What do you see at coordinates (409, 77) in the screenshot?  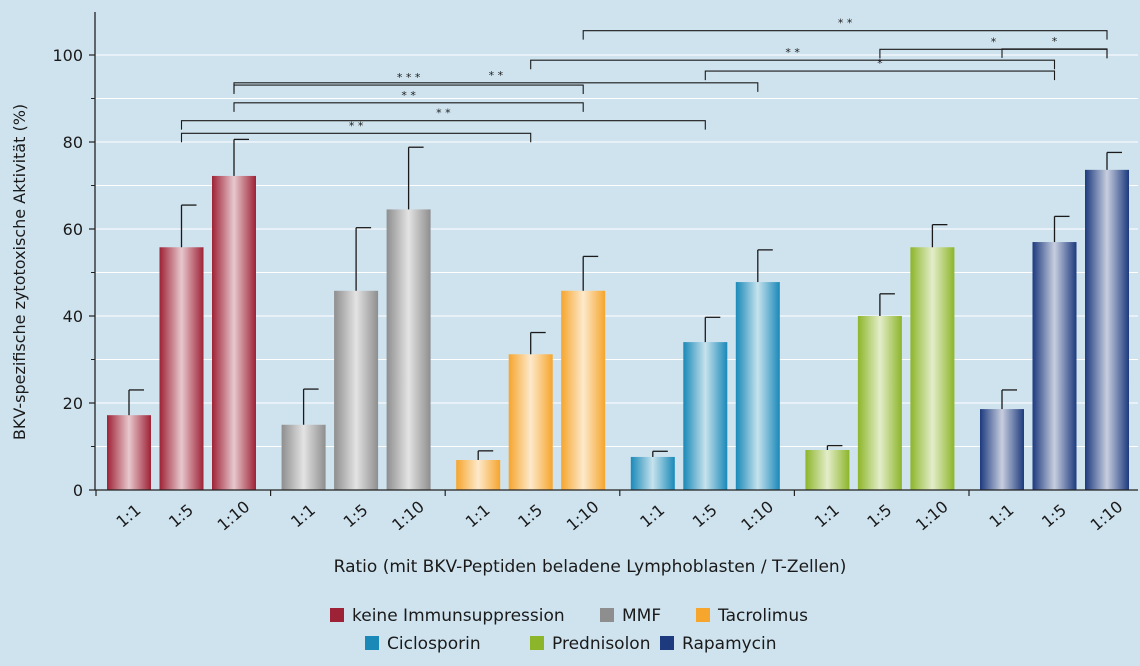 I see `significance-label: * * *` at bounding box center [409, 77].